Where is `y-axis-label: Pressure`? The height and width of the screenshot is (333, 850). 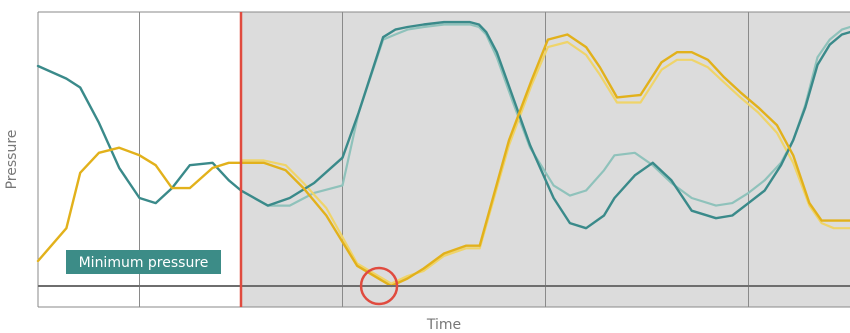 y-axis-label: Pressure is located at coordinates (12, 160).